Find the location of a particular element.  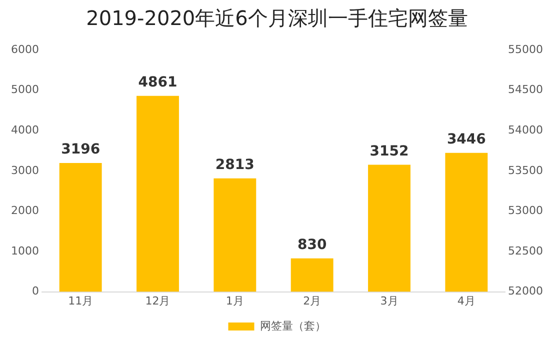

y-tick-label: 4000 is located at coordinates (24, 129).